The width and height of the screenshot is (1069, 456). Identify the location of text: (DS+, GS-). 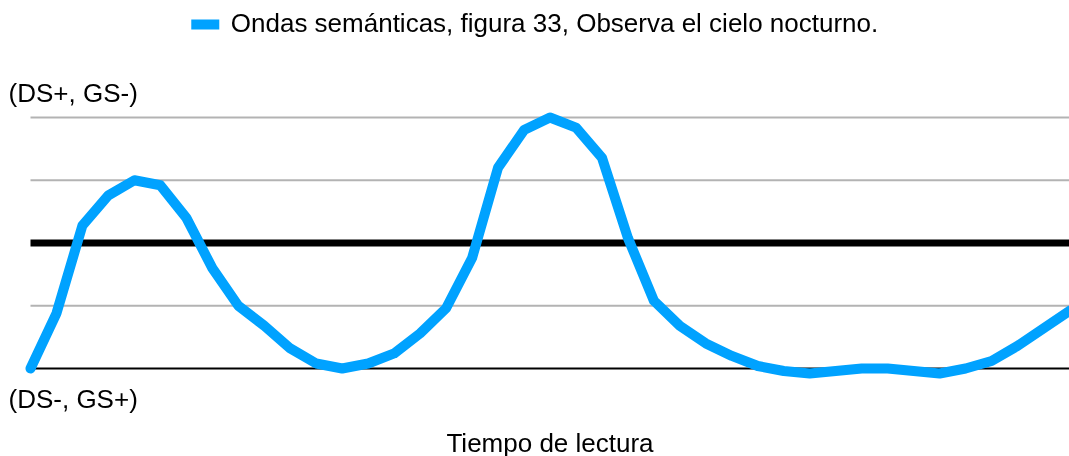
(73, 92).